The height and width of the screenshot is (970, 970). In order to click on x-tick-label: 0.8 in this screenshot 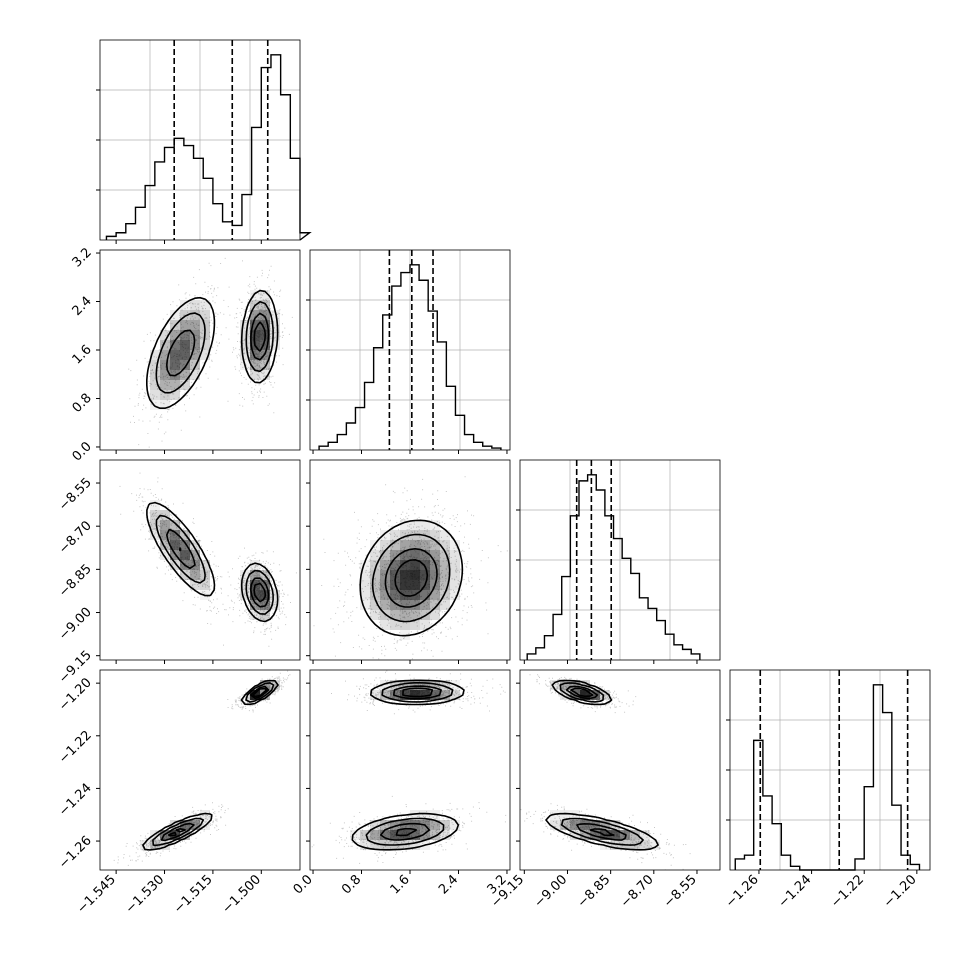, I will do `click(351, 884)`.